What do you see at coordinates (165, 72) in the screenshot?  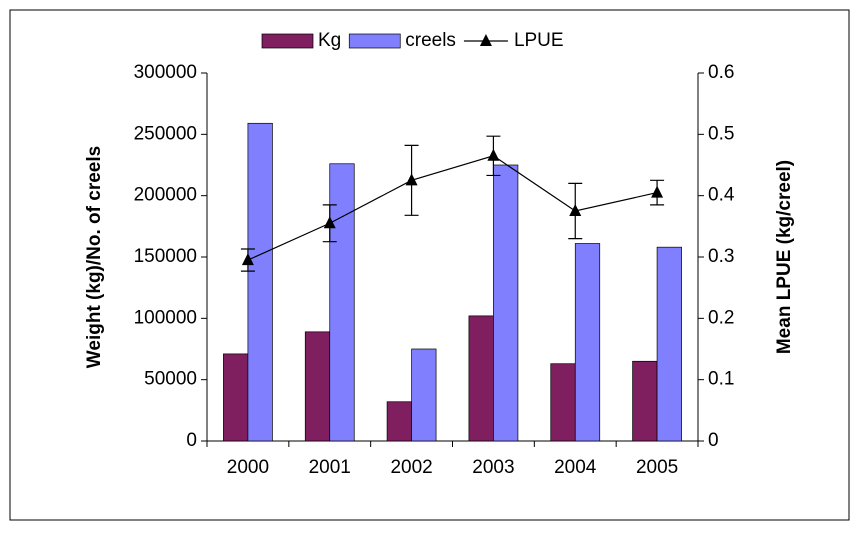 I see `y-tick-label: 300000` at bounding box center [165, 72].